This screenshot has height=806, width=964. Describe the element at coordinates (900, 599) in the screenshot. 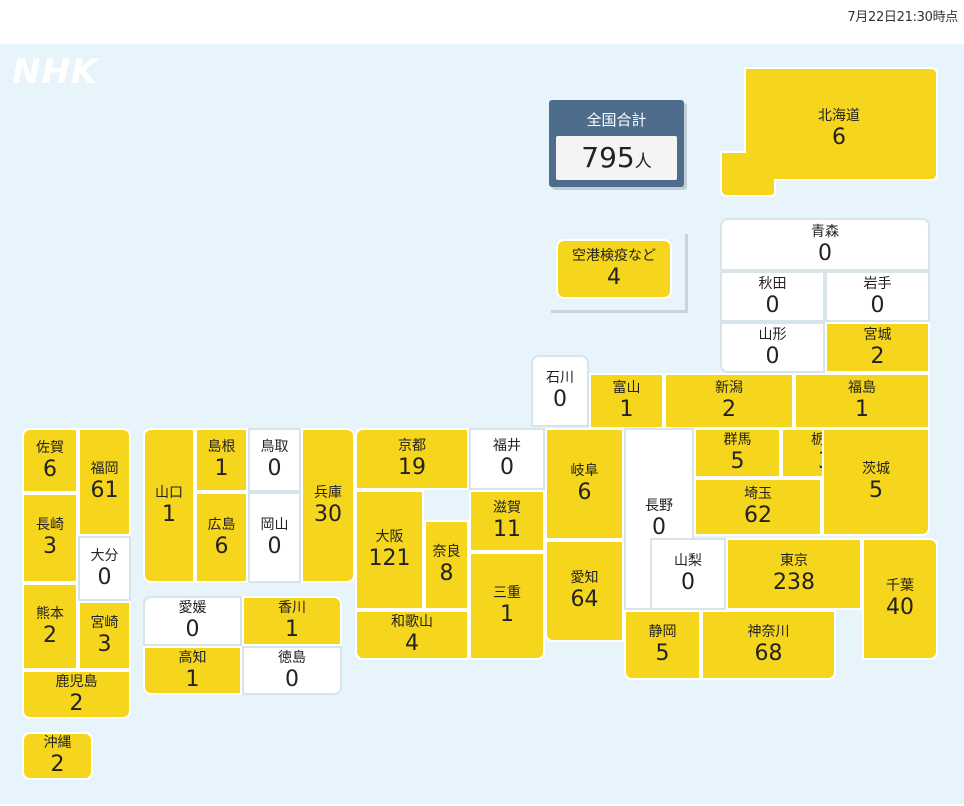

I see `prefecture-chiba: 千葉 40` at that location.